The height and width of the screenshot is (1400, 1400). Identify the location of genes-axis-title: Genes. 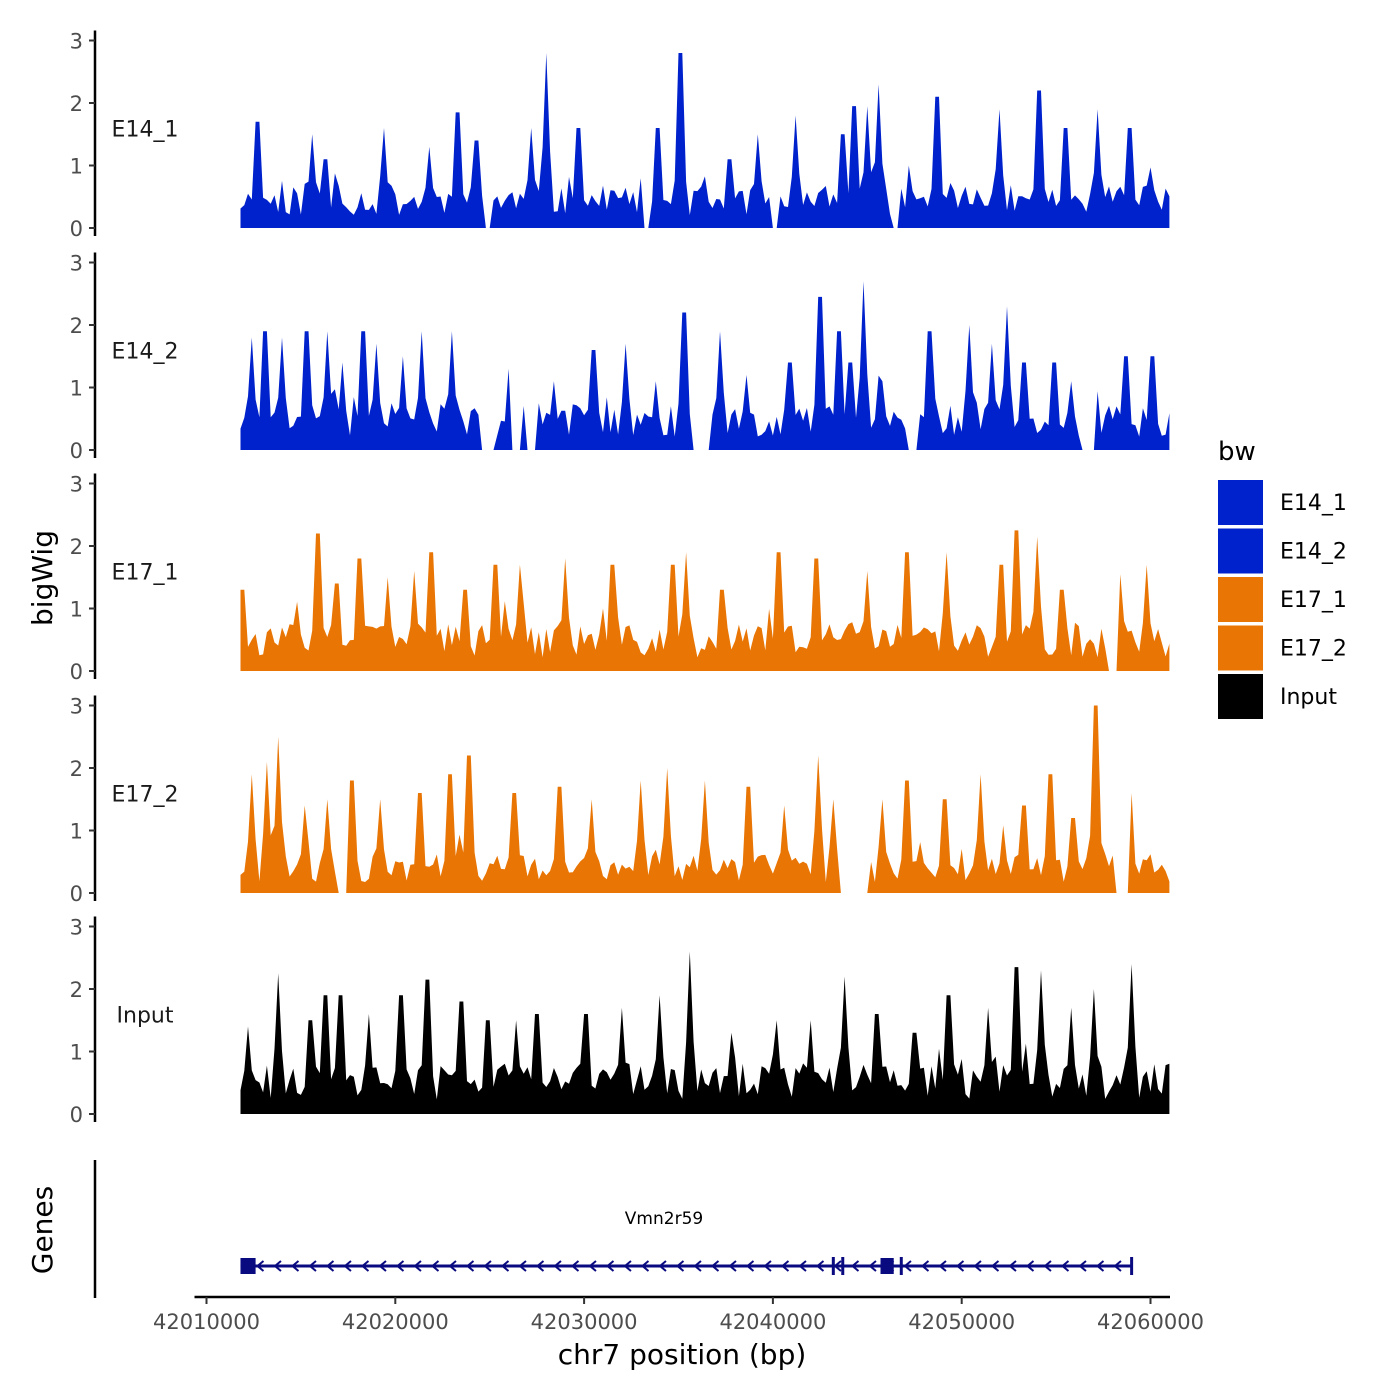
(42, 1230).